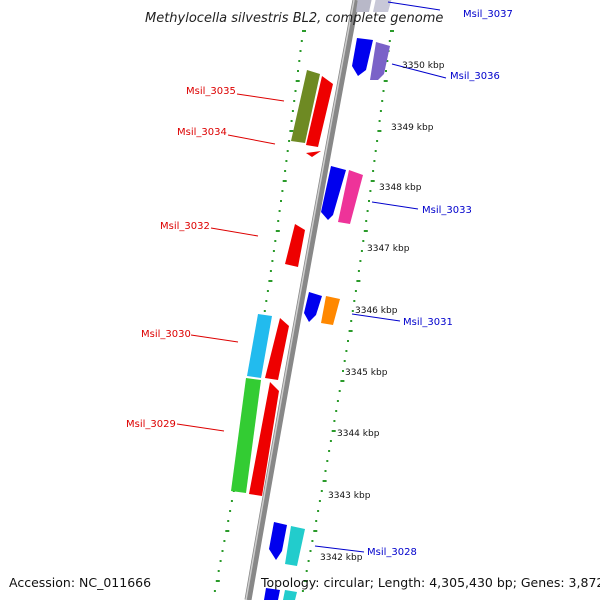 Image resolution: width=600 pixels, height=604 pixels. Describe the element at coordinates (350, 197) in the screenshot. I see `gene-feature-3033b` at that location.